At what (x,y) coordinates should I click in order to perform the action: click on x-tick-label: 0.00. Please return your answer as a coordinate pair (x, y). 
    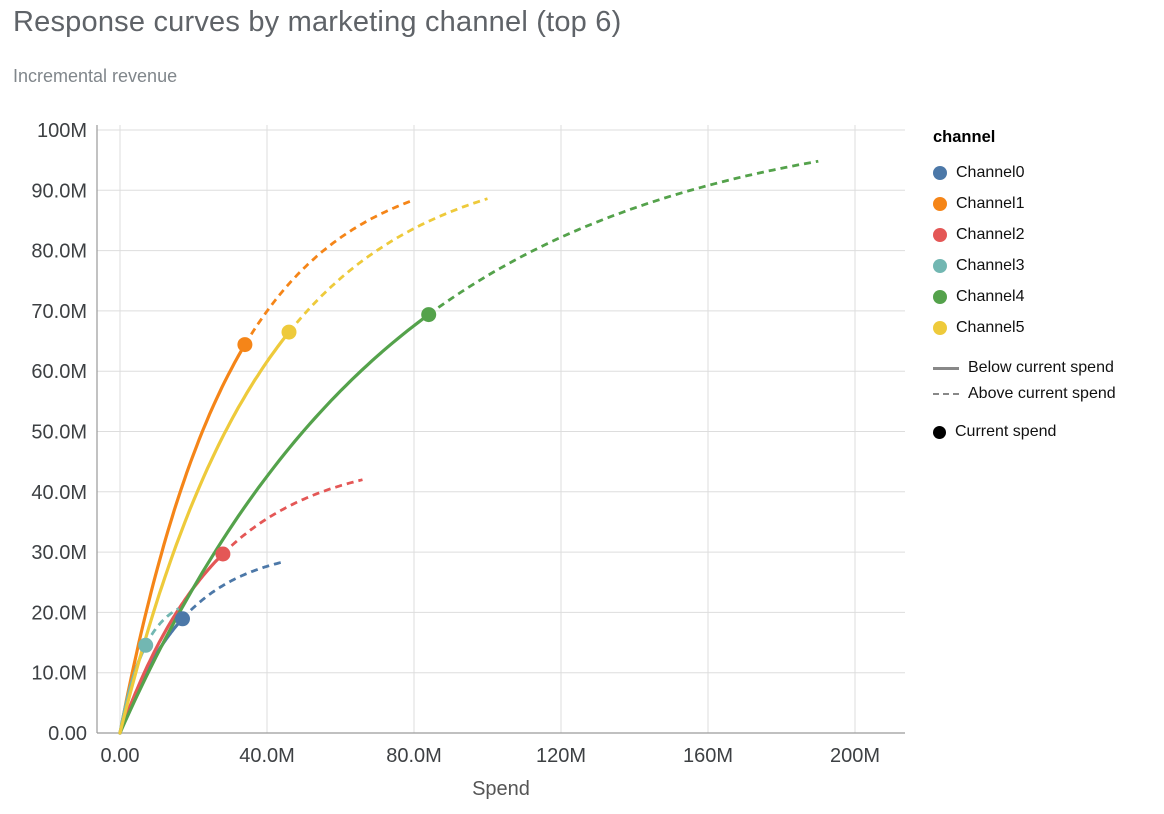
    Looking at the image, I should click on (120, 756).